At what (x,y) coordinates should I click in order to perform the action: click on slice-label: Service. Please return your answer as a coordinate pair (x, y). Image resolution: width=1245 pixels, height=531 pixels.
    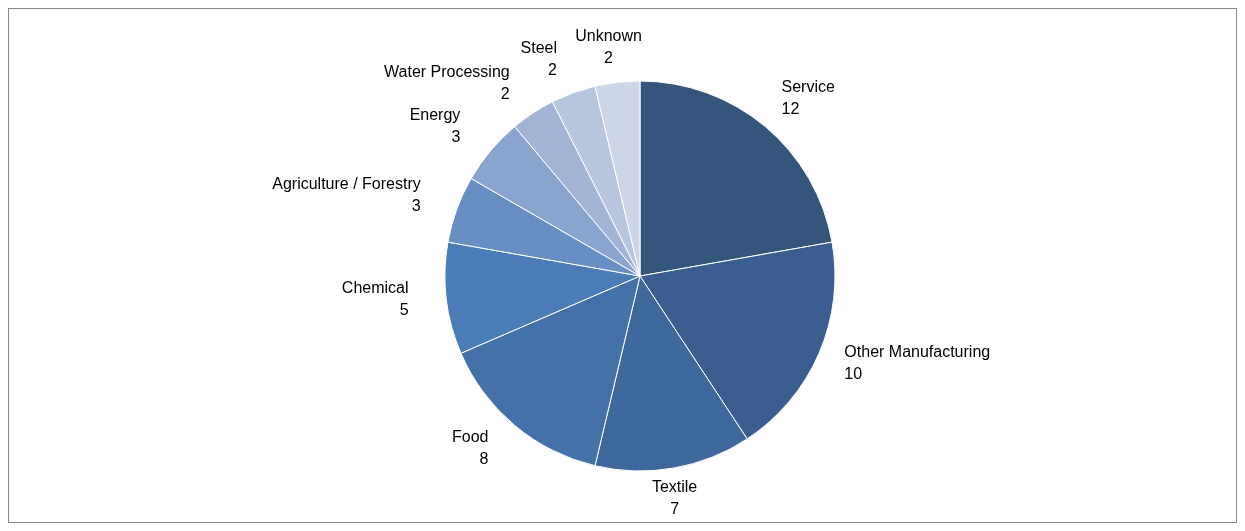
    Looking at the image, I should click on (808, 87).